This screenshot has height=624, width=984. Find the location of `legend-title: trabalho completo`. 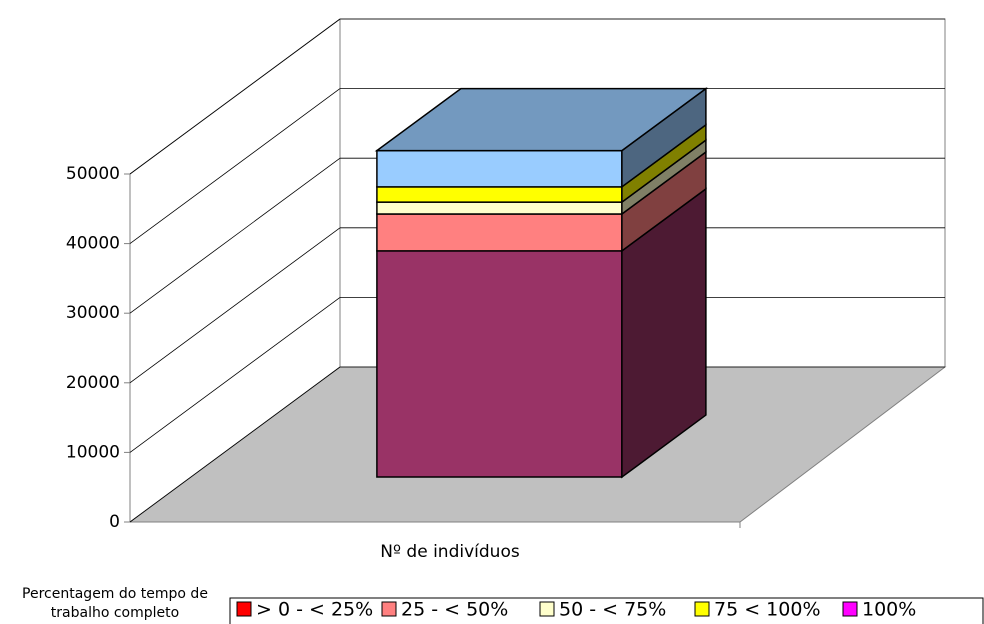

legend-title: trabalho completo is located at coordinates (115, 613).